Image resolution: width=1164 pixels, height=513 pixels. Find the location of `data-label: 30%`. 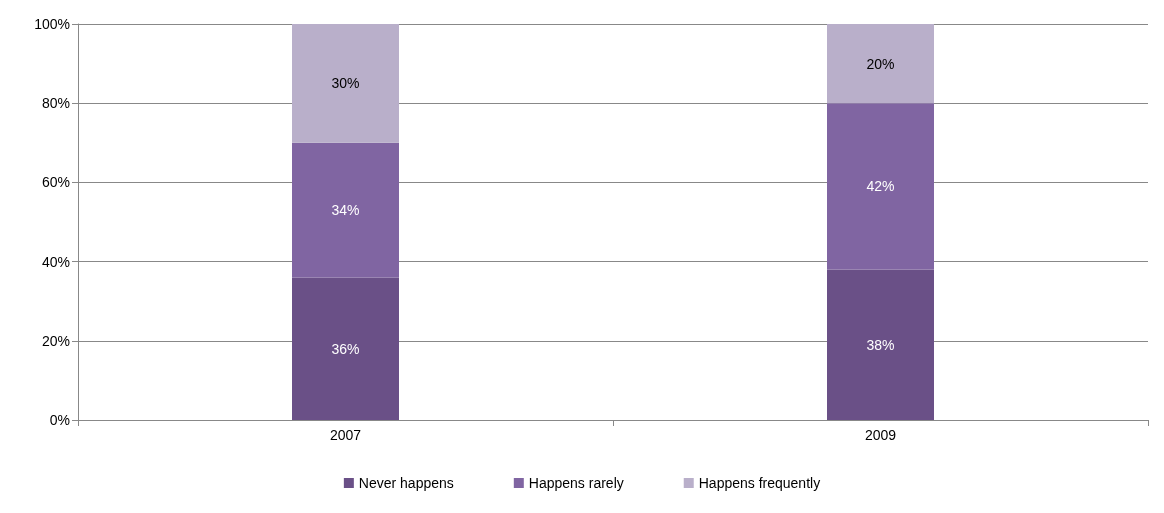

data-label: 30% is located at coordinates (345, 83).